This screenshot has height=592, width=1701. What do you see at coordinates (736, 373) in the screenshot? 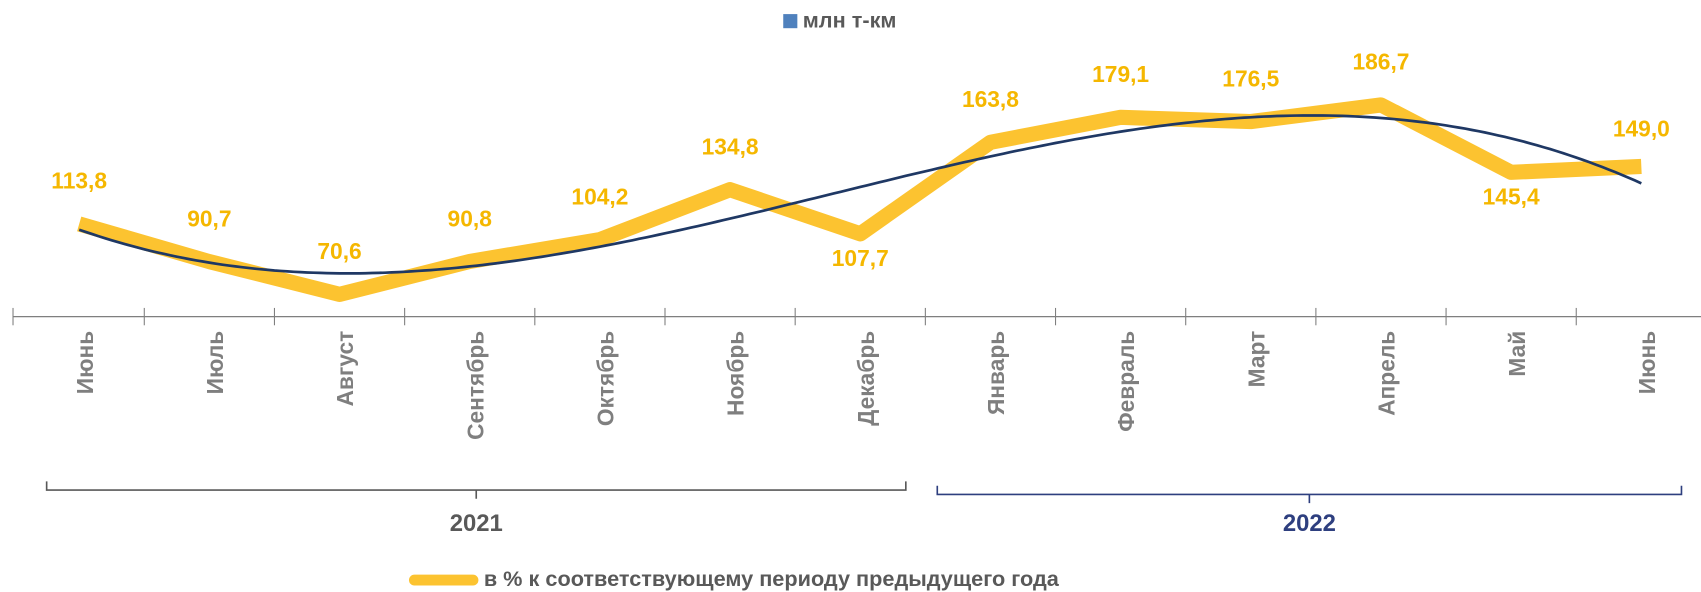
I see `x-tick-label: Ноябрь` at bounding box center [736, 373].